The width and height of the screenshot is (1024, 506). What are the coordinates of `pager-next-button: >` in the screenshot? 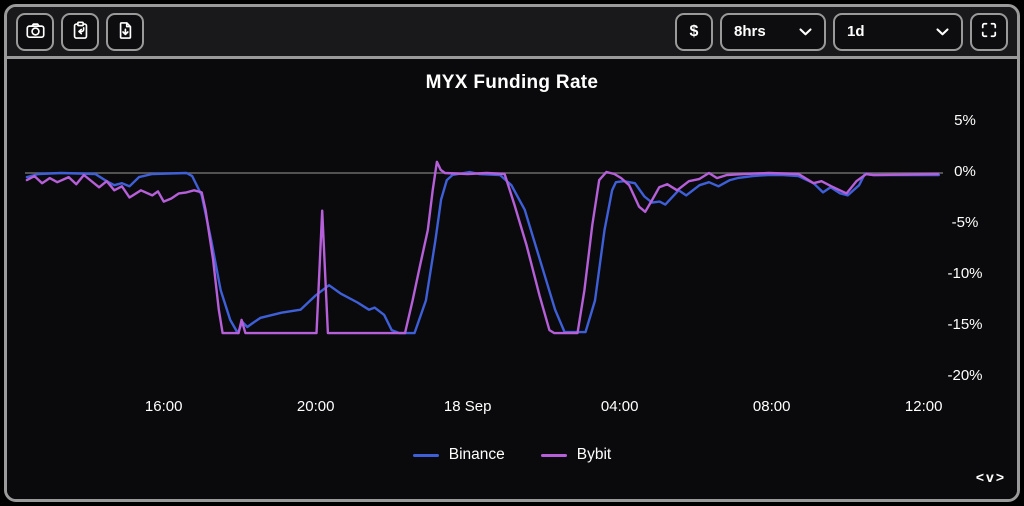 It's located at (1000, 477).